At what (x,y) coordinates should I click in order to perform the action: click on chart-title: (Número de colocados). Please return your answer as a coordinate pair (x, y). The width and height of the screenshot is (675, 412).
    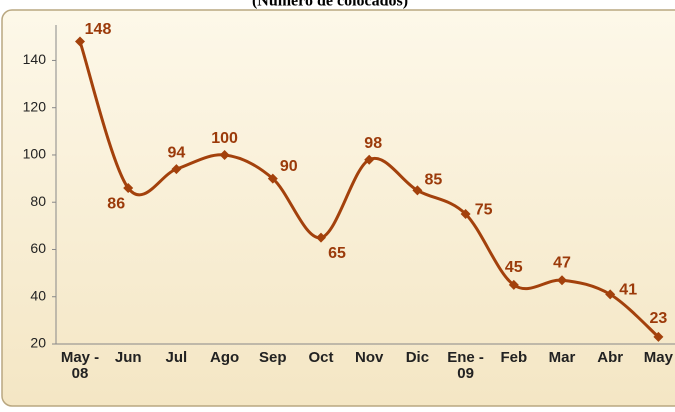
    Looking at the image, I should click on (330, 5).